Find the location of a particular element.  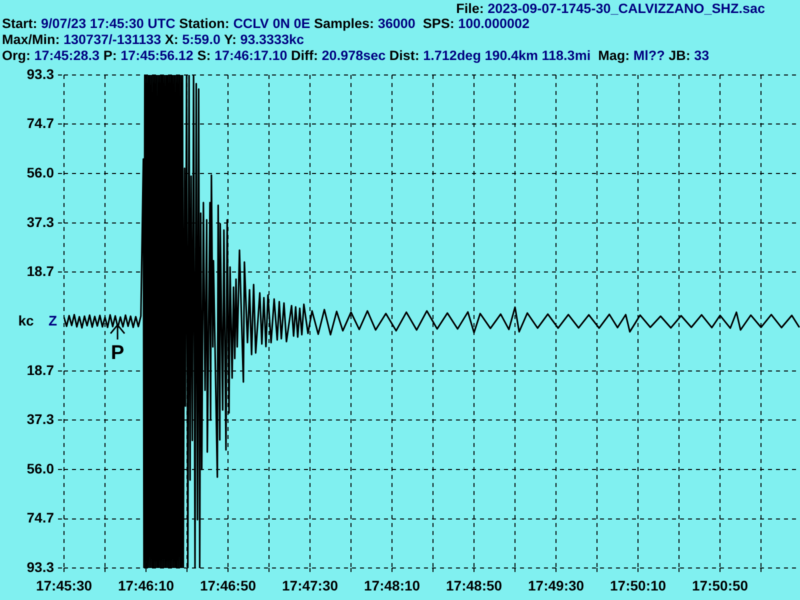

x-tick-label: 17:46:50 is located at coordinates (228, 585).